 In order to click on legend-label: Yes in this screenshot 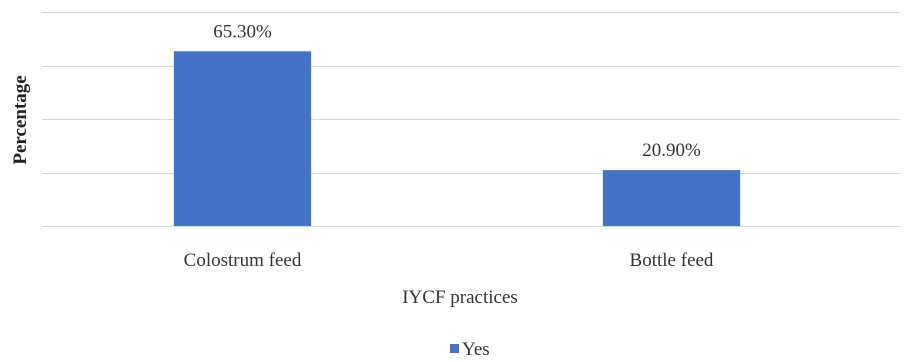, I will do `click(476, 349)`.